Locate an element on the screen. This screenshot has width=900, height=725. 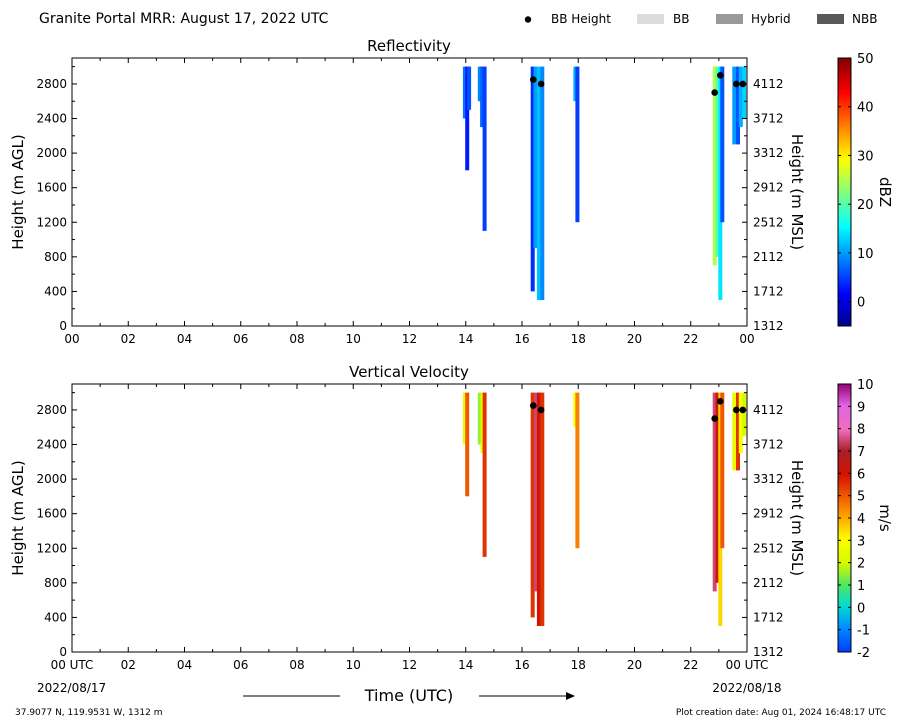
x-tick-label: 18 is located at coordinates (578, 665).